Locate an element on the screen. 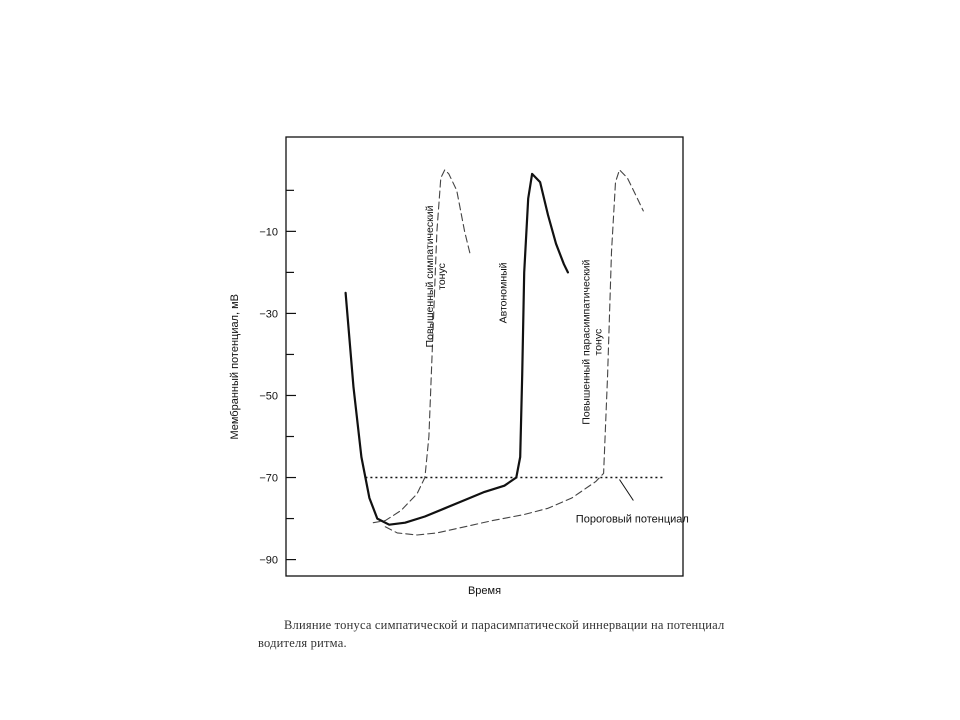  y-tick-label: −70 is located at coordinates (268, 479).